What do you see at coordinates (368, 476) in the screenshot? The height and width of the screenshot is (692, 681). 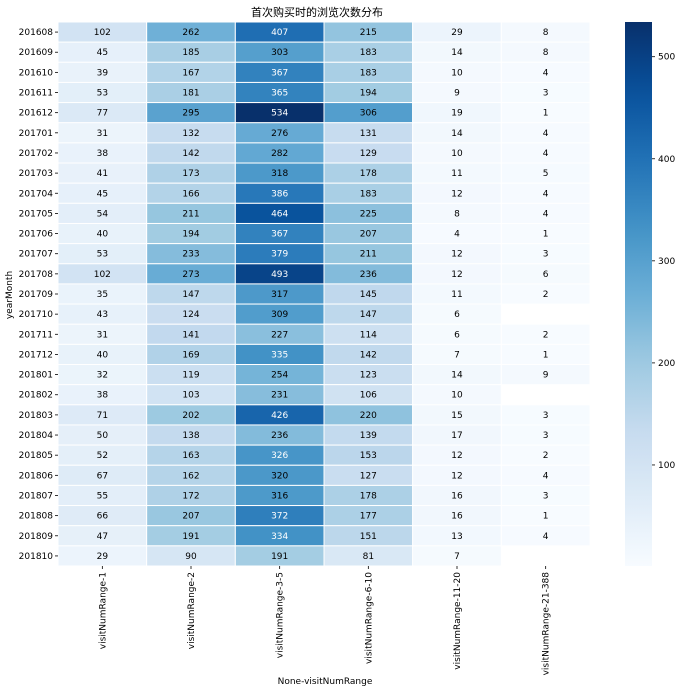 I see `cell-value-label: 127` at bounding box center [368, 476].